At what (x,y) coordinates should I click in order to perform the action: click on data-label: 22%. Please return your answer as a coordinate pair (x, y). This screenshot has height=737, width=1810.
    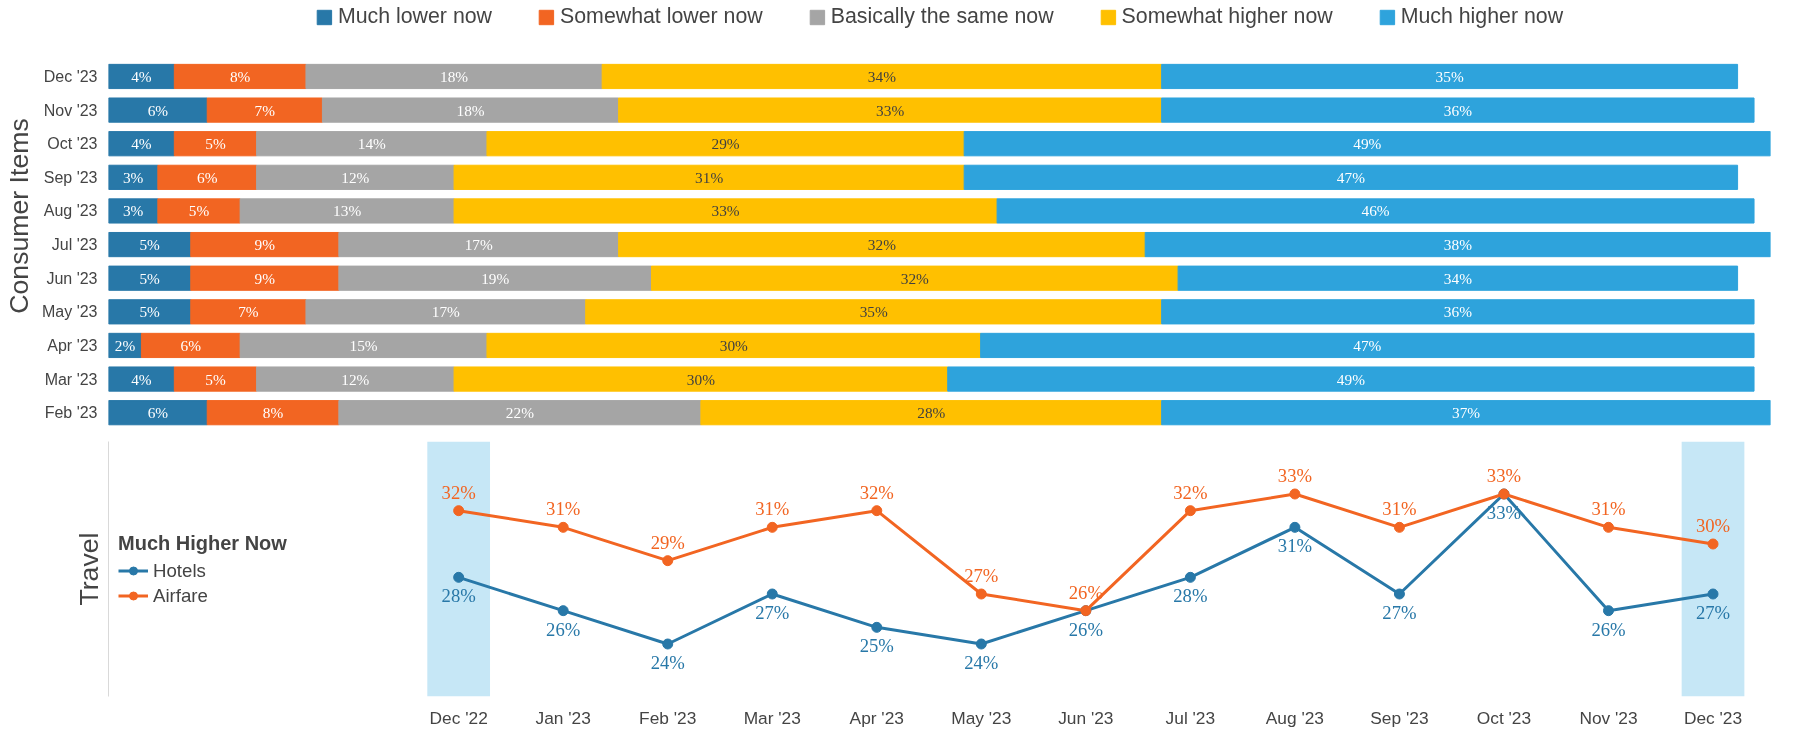
    Looking at the image, I should click on (520, 413).